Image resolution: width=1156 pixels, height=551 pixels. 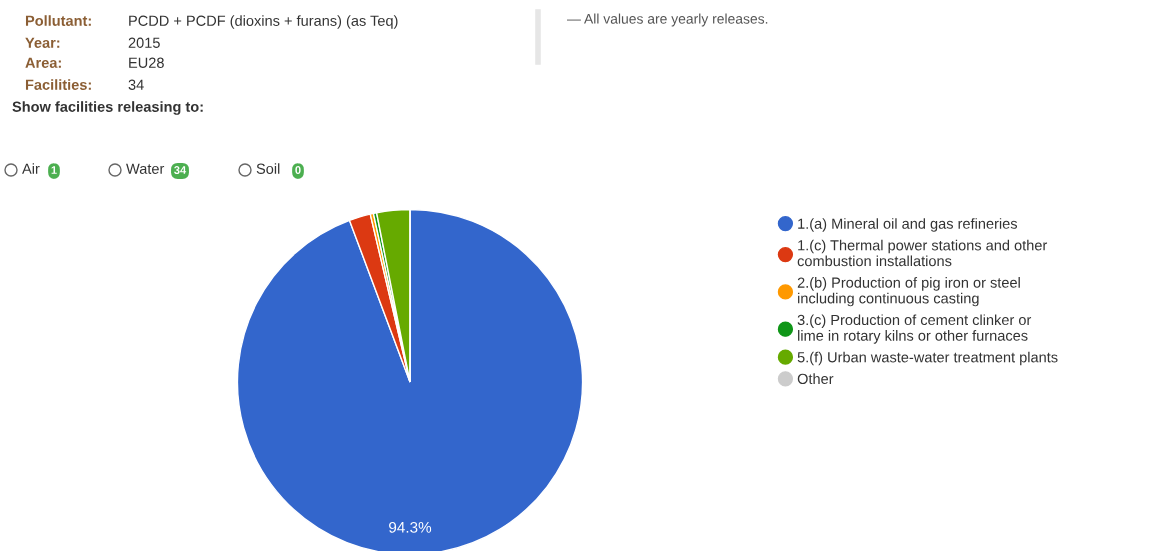 What do you see at coordinates (31, 168) in the screenshot?
I see `text: Air` at bounding box center [31, 168].